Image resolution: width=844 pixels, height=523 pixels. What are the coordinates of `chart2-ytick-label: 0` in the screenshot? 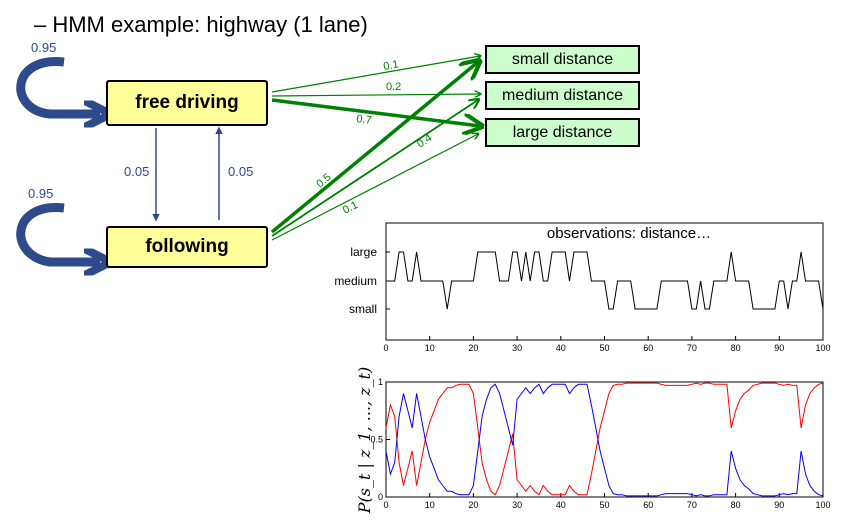 It's located at (380, 497).